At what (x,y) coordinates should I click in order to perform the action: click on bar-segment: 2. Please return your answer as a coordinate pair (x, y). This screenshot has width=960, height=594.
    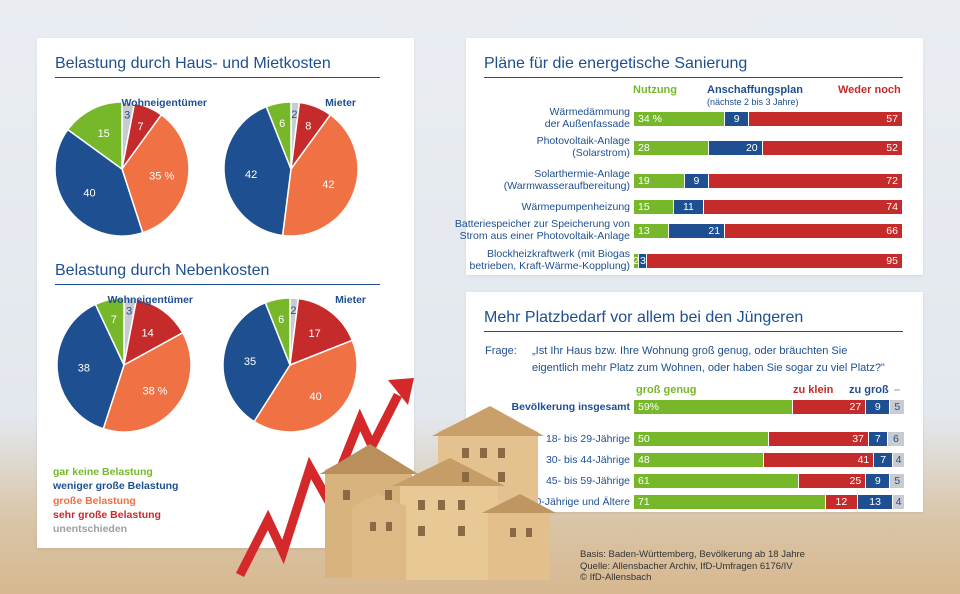
    Looking at the image, I should click on (636, 261).